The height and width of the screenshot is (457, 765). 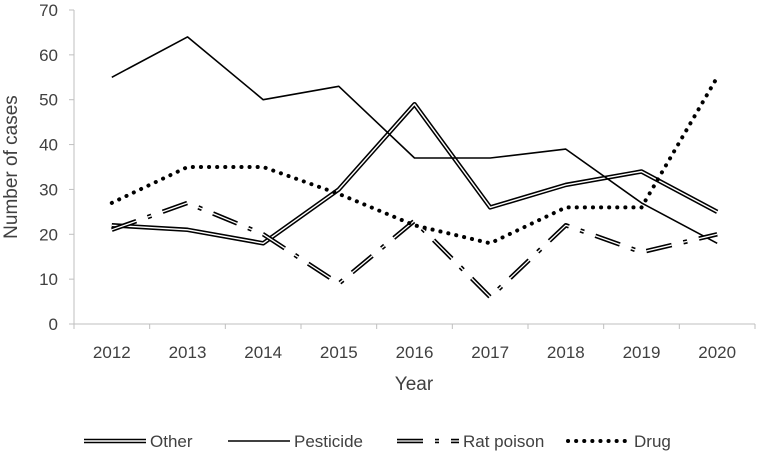 What do you see at coordinates (652, 441) in the screenshot?
I see `legend-label: Drug` at bounding box center [652, 441].